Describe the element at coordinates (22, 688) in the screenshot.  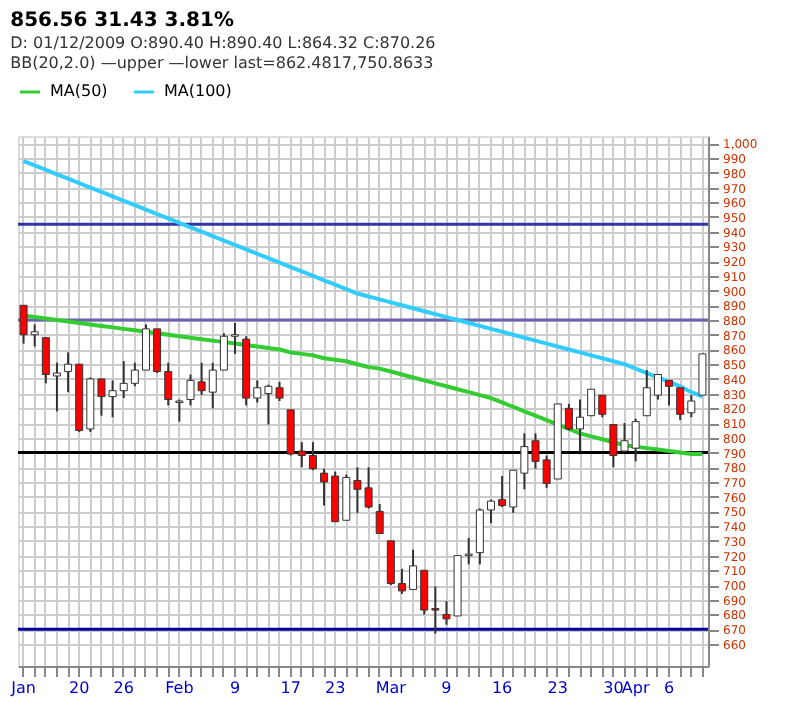
I see `x-tick-label: Jan` at that location.